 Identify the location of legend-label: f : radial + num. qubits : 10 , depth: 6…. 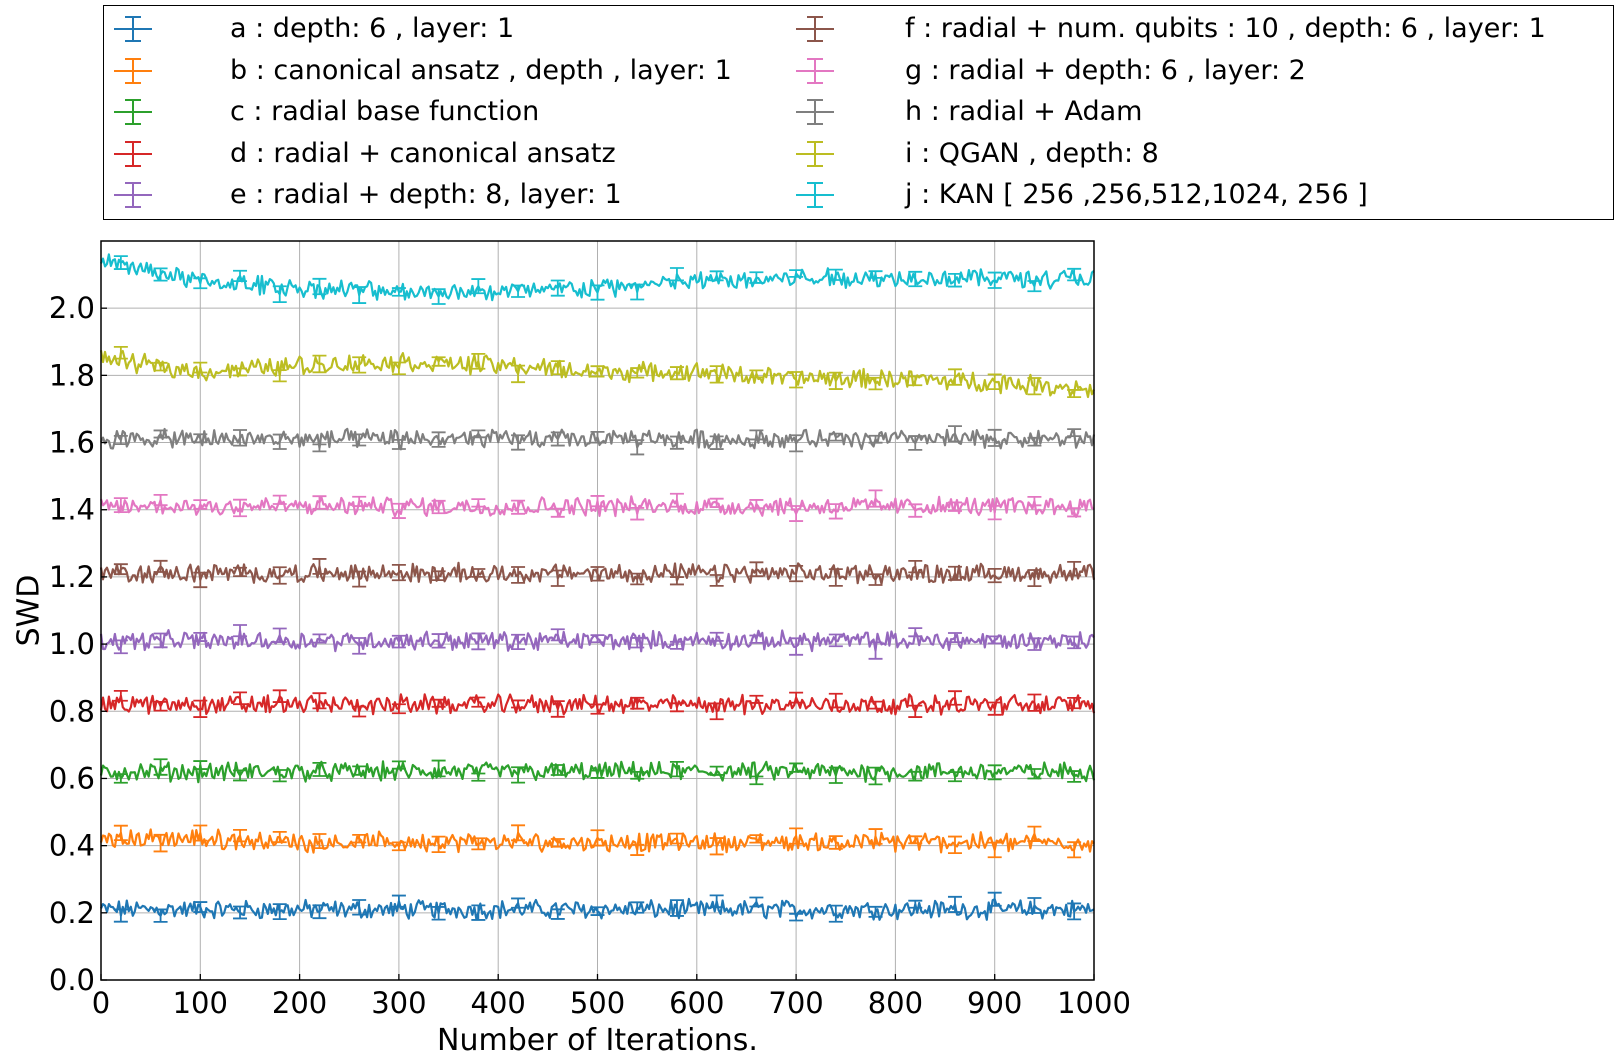
(1225, 28).